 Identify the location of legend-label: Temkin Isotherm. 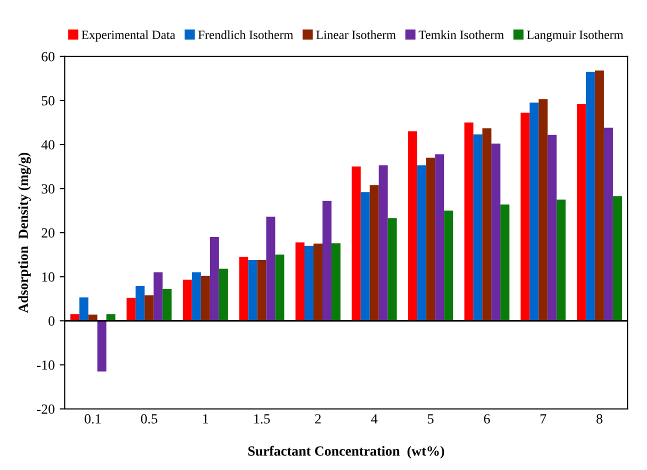
(461, 35).